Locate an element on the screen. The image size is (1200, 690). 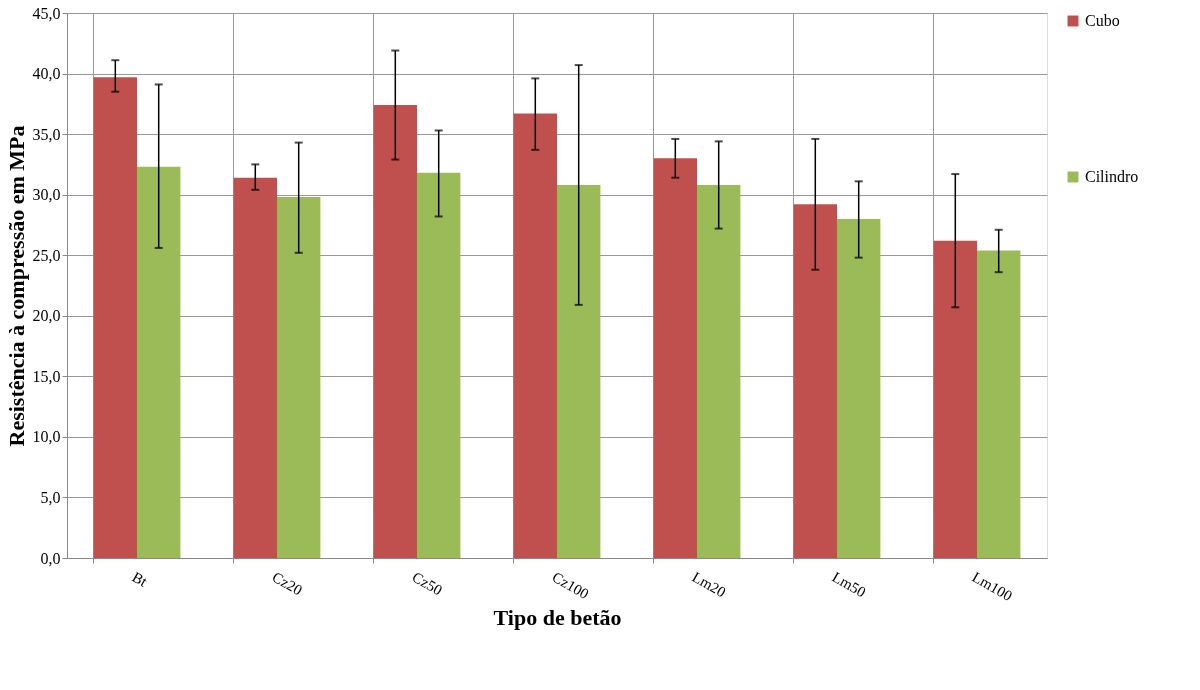
y-tick-label: 15,0 is located at coordinates (46, 376).